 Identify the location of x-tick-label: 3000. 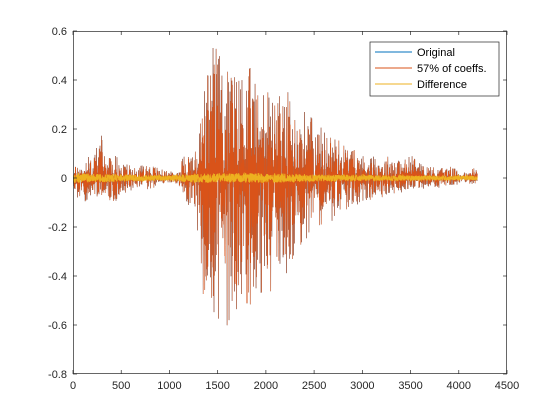
(362, 386).